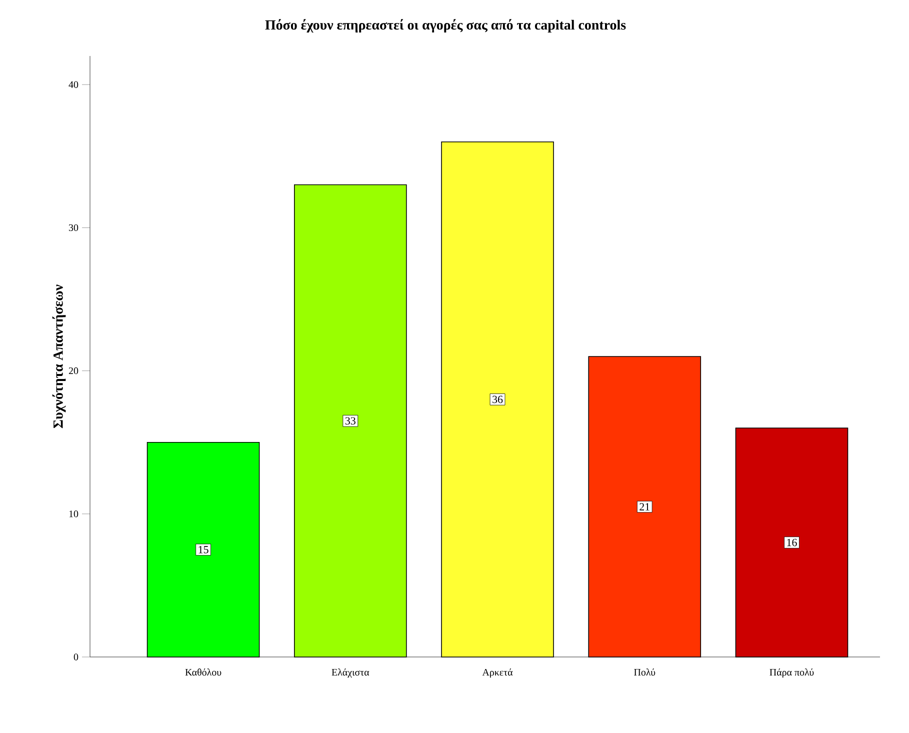 The width and height of the screenshot is (909, 733). Describe the element at coordinates (792, 673) in the screenshot. I see `x-tick-label: Πάρα πολύ` at that location.